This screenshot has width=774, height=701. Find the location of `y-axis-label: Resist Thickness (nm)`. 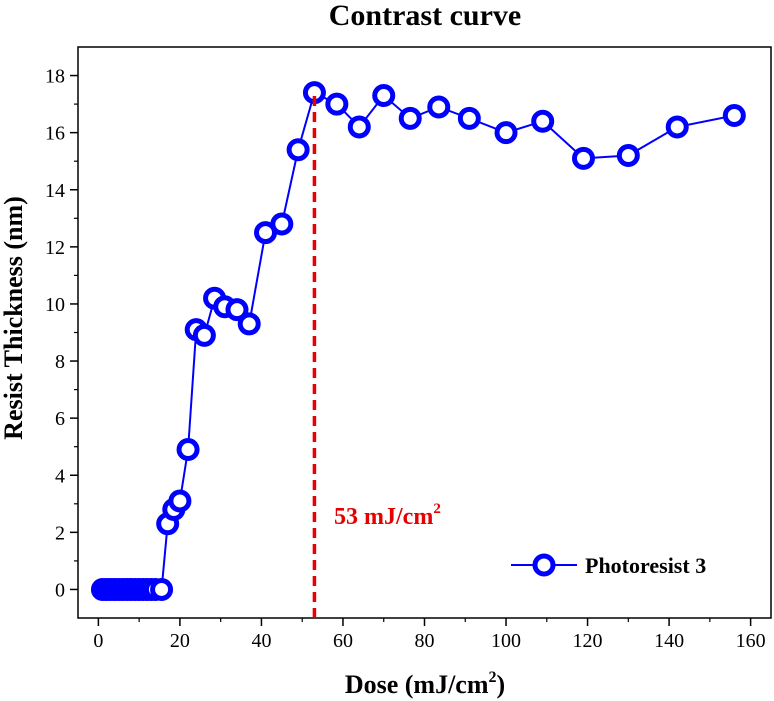

y-axis-label: Resist Thickness (nm) is located at coordinates (14, 318).